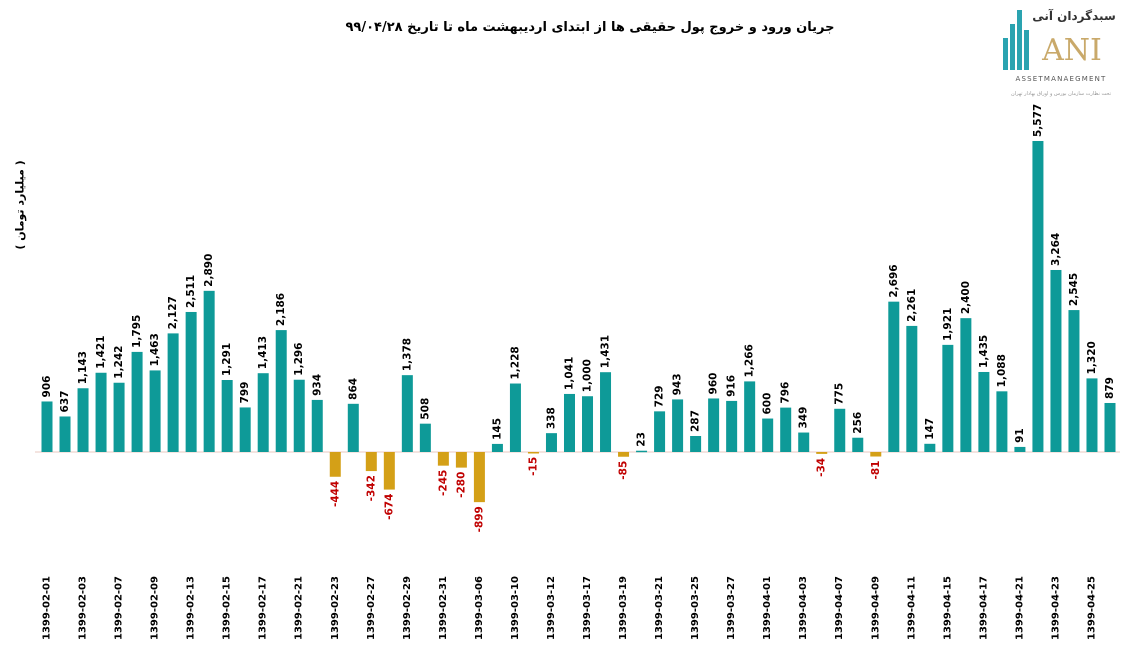 This screenshot has width=1127, height=667. I want to click on data-label: 145, so click(497, 429).